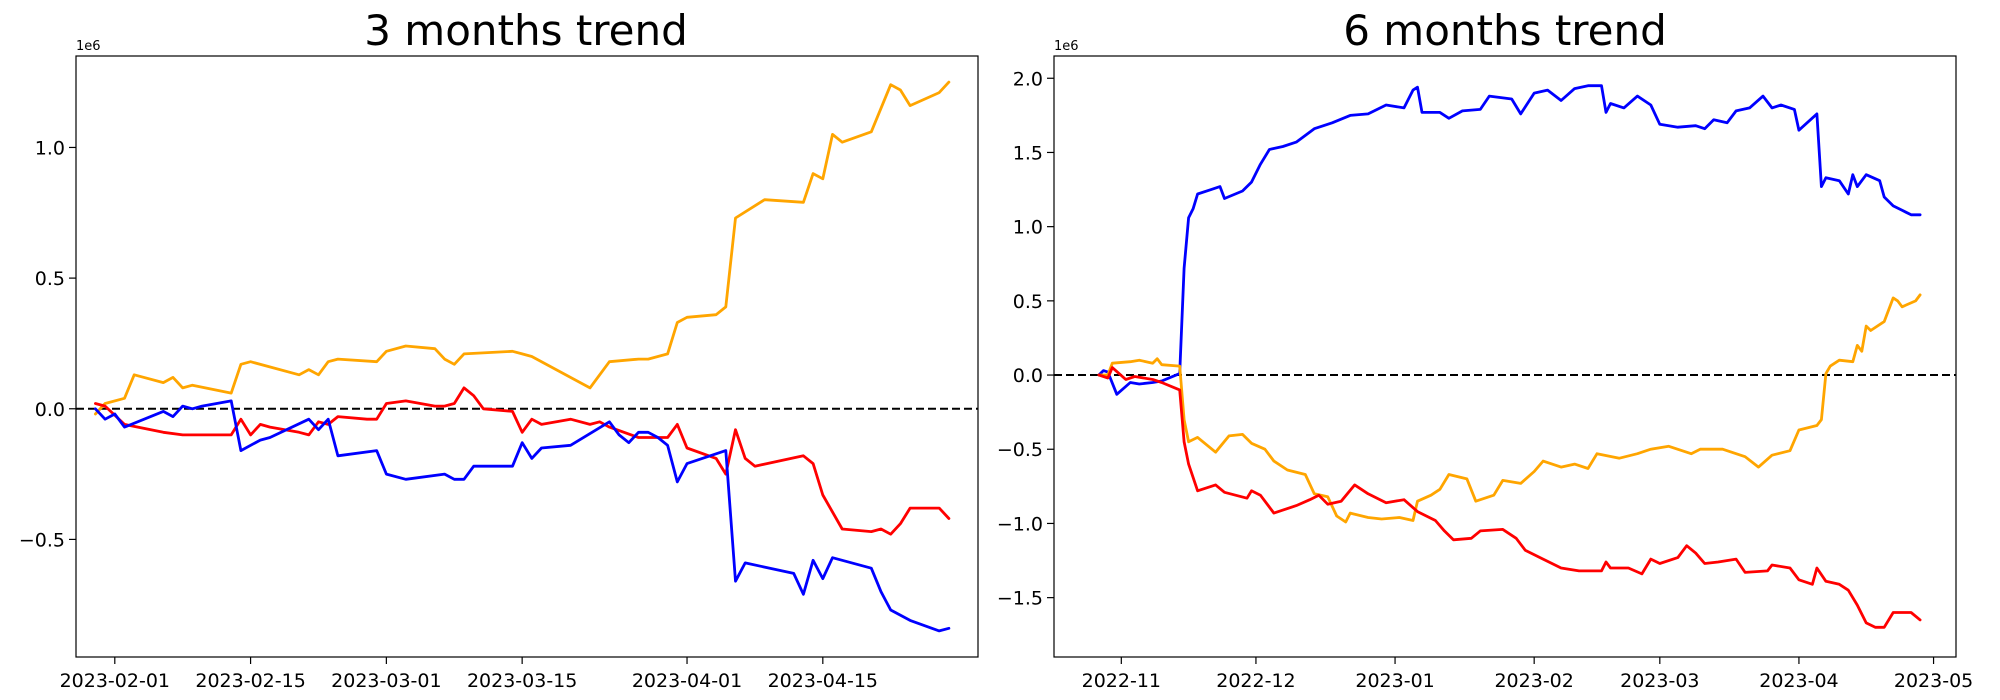 The width and height of the screenshot is (2000, 700). What do you see at coordinates (1659, 681) in the screenshot?
I see `x-tick-label: 2023-03` at bounding box center [1659, 681].